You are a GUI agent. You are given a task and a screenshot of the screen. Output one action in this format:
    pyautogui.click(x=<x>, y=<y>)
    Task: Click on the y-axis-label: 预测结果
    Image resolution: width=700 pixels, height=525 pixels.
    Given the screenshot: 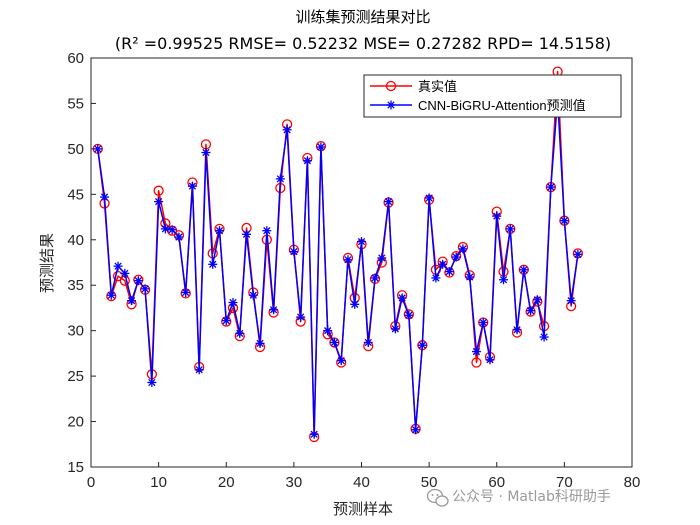 What is the action you would take?
    pyautogui.click(x=47, y=263)
    